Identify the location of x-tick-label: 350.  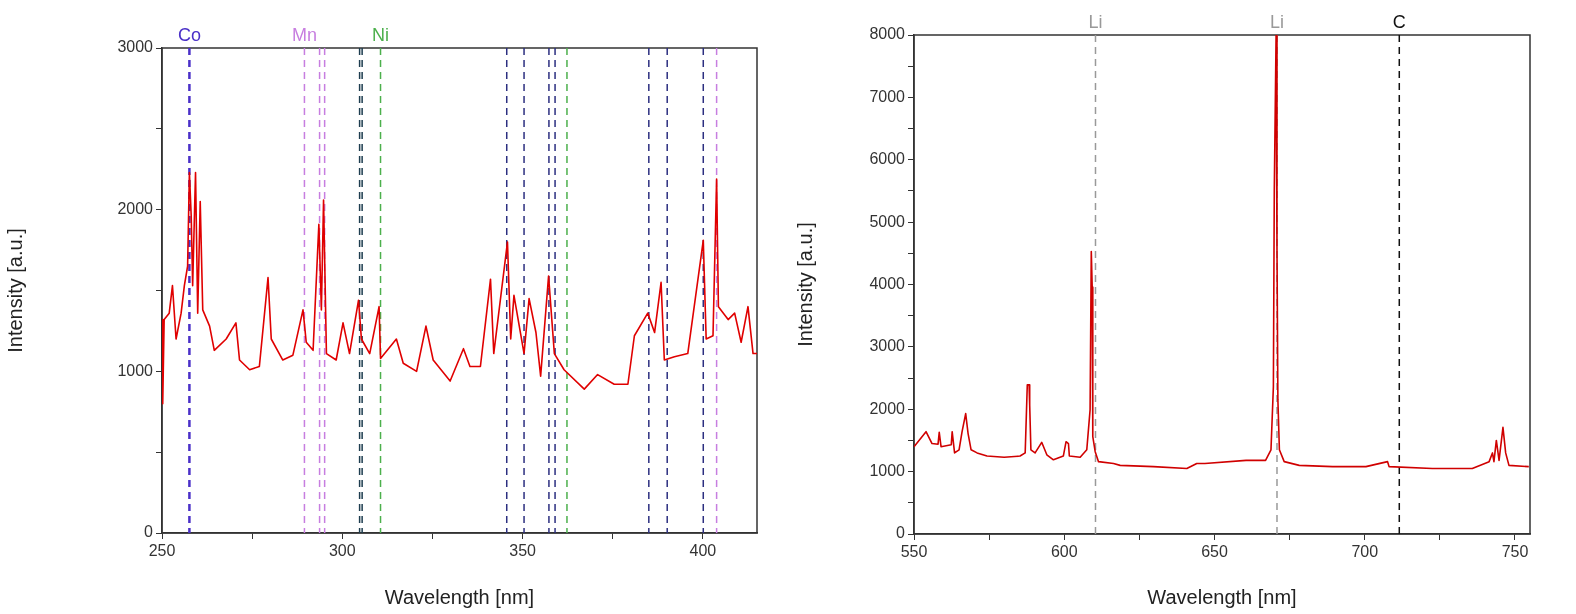
(523, 551).